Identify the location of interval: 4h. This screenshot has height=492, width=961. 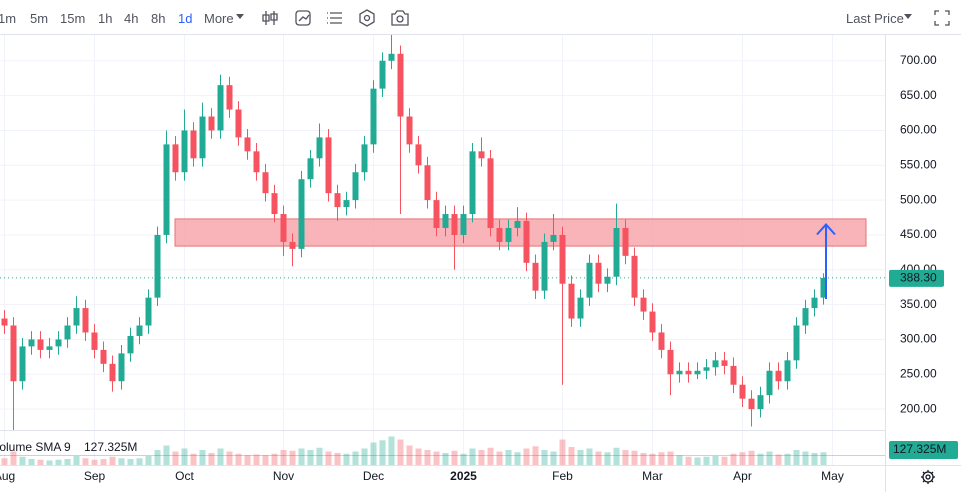
(131, 18).